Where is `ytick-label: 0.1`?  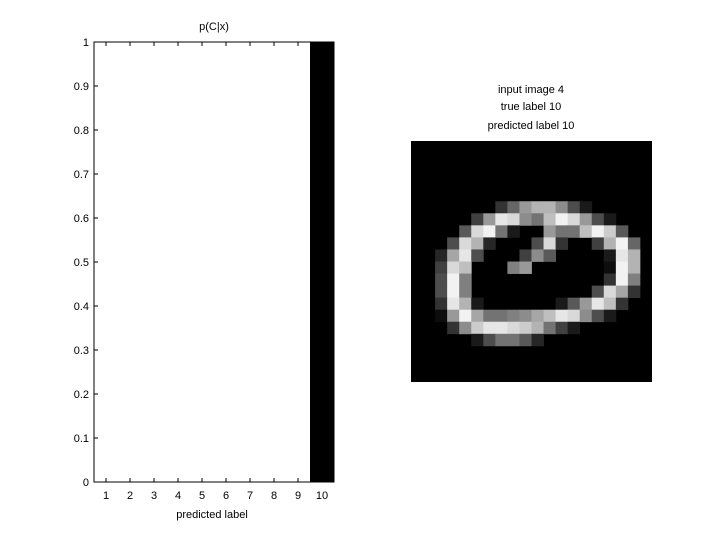
ytick-label: 0.1 is located at coordinates (81, 439).